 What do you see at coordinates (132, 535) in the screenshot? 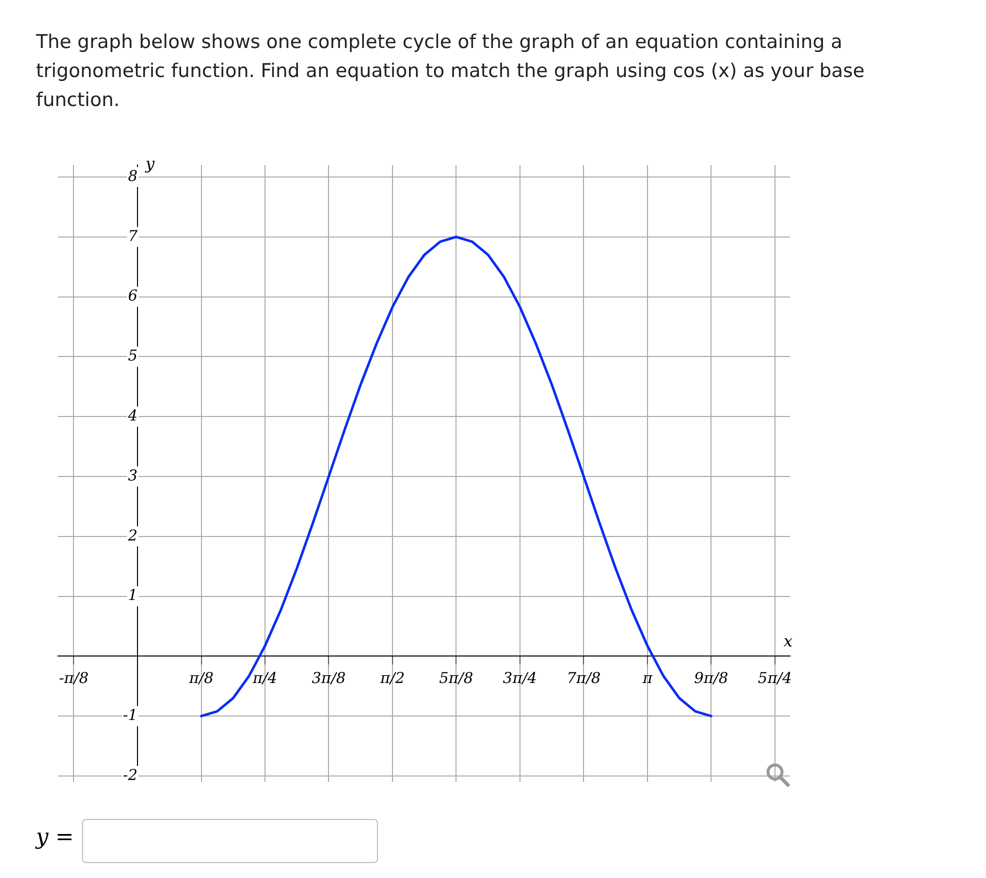
I see `y-tick-label: 2` at bounding box center [132, 535].